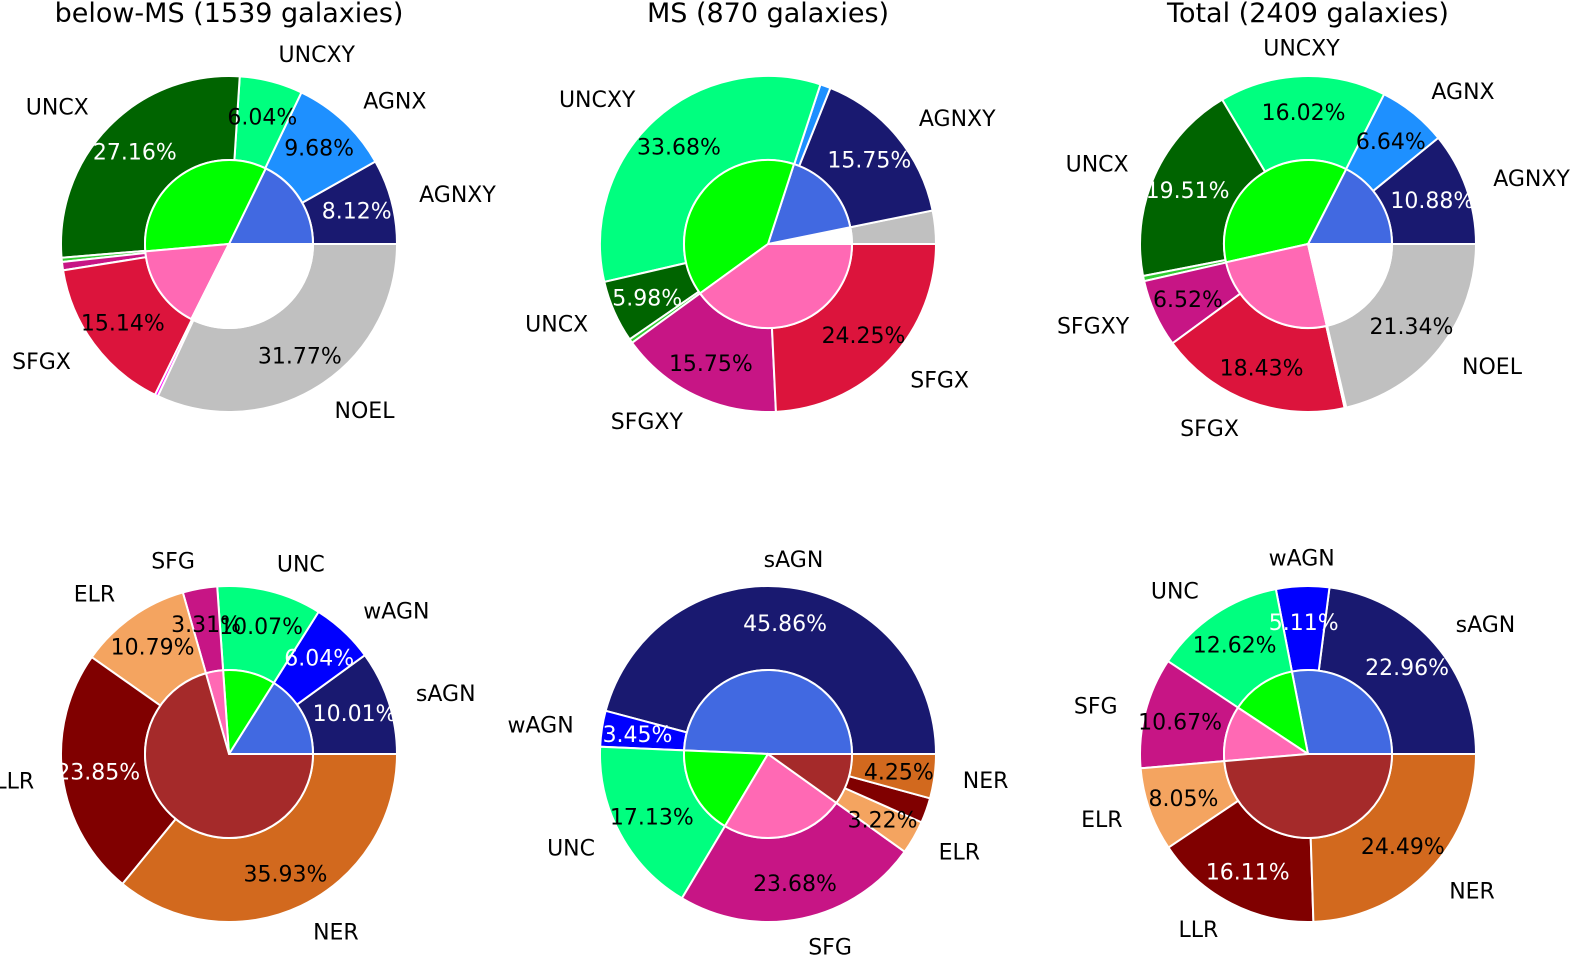 Image resolution: width=1577 pixels, height=972 pixels. What do you see at coordinates (355, 714) in the screenshot?
I see `percent-label: 10.01%` at bounding box center [355, 714].